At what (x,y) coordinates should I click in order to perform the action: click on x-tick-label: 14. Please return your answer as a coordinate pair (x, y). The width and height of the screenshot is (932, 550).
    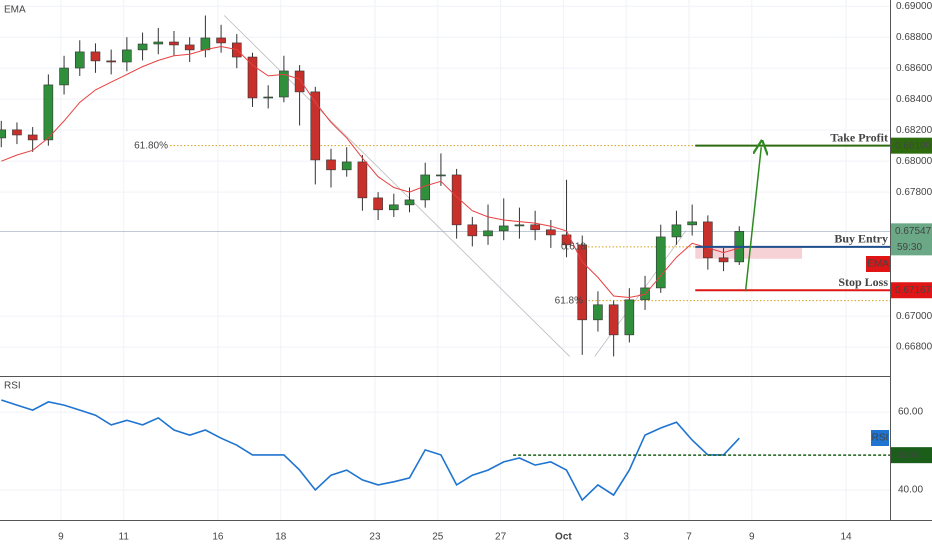
    Looking at the image, I should click on (846, 537).